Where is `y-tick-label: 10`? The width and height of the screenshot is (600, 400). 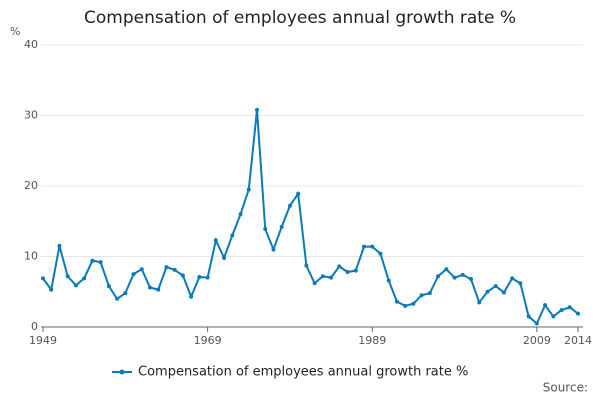
y-tick-label: 10 is located at coordinates (31, 256).